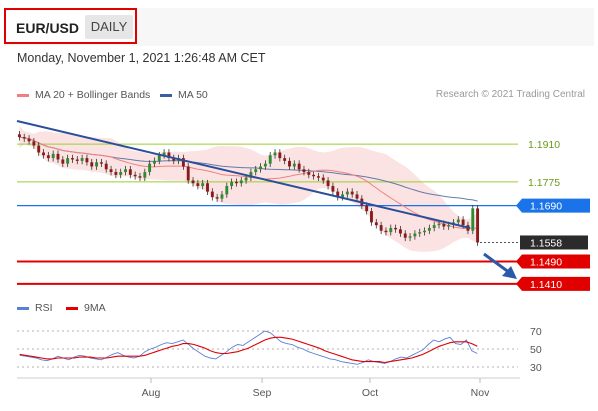 Image resolution: width=598 pixels, height=411 pixels. I want to click on rsi-label: RSI, so click(44, 308).